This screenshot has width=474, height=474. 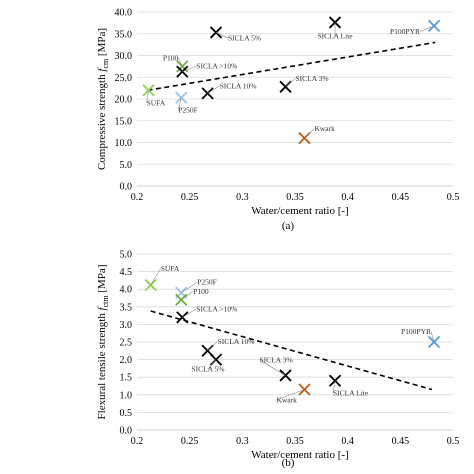 I want to click on y-axis-title: Compressive strength fcm [MPa], so click(x=103, y=99).